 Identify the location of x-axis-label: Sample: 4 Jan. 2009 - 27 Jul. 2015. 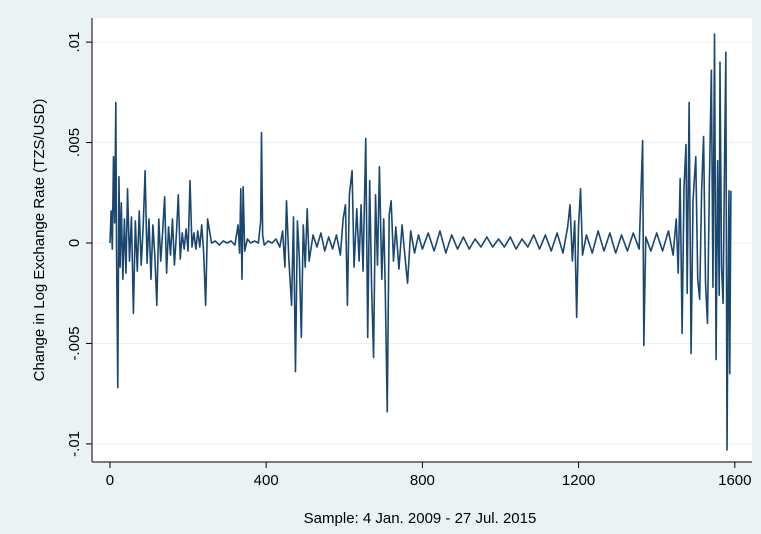
(420, 518).